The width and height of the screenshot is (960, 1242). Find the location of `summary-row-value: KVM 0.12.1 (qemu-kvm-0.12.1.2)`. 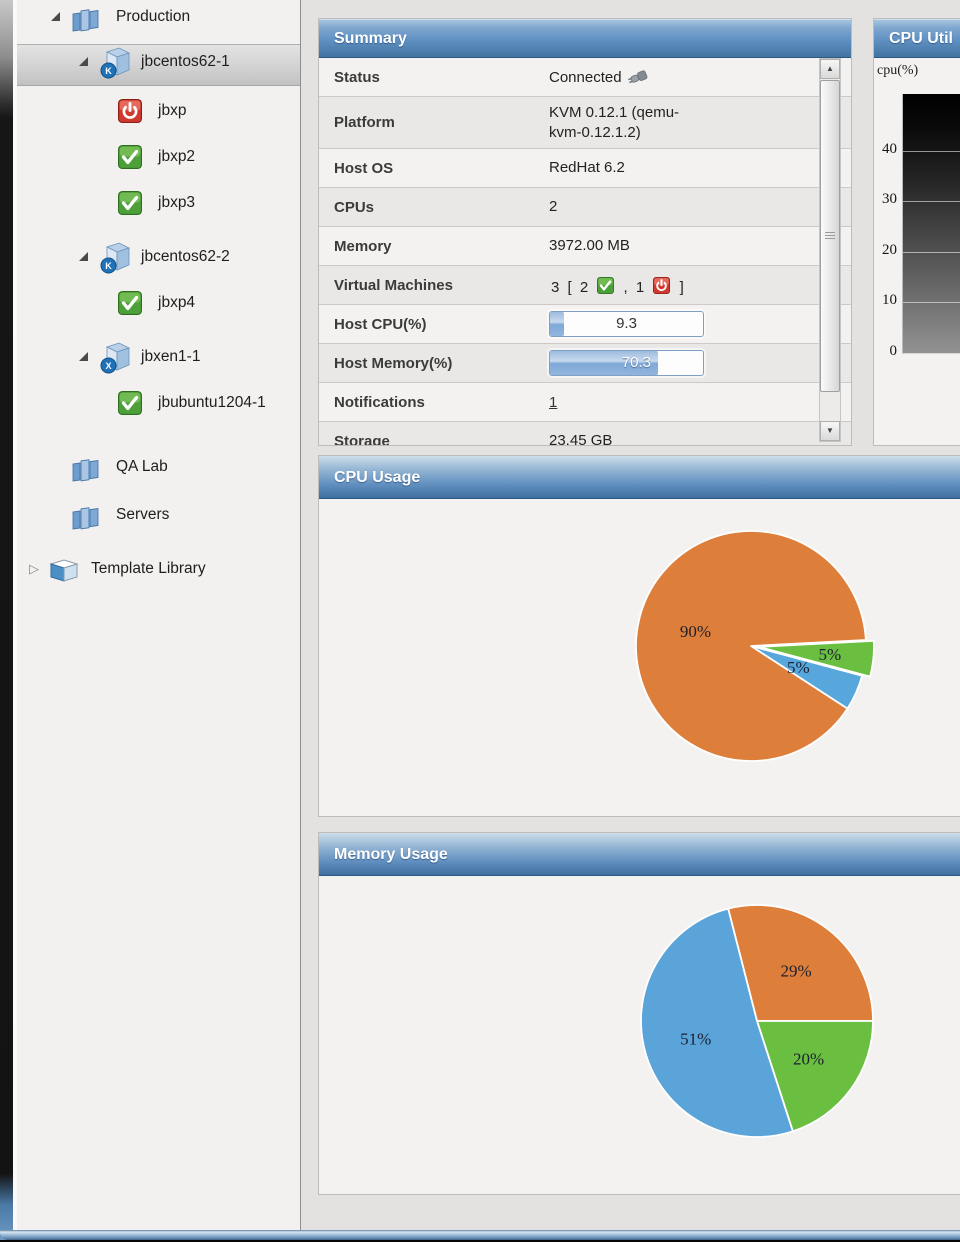

summary-row-value: KVM 0.12.1 (qemu-kvm-0.12.1.2) is located at coordinates (700, 122).